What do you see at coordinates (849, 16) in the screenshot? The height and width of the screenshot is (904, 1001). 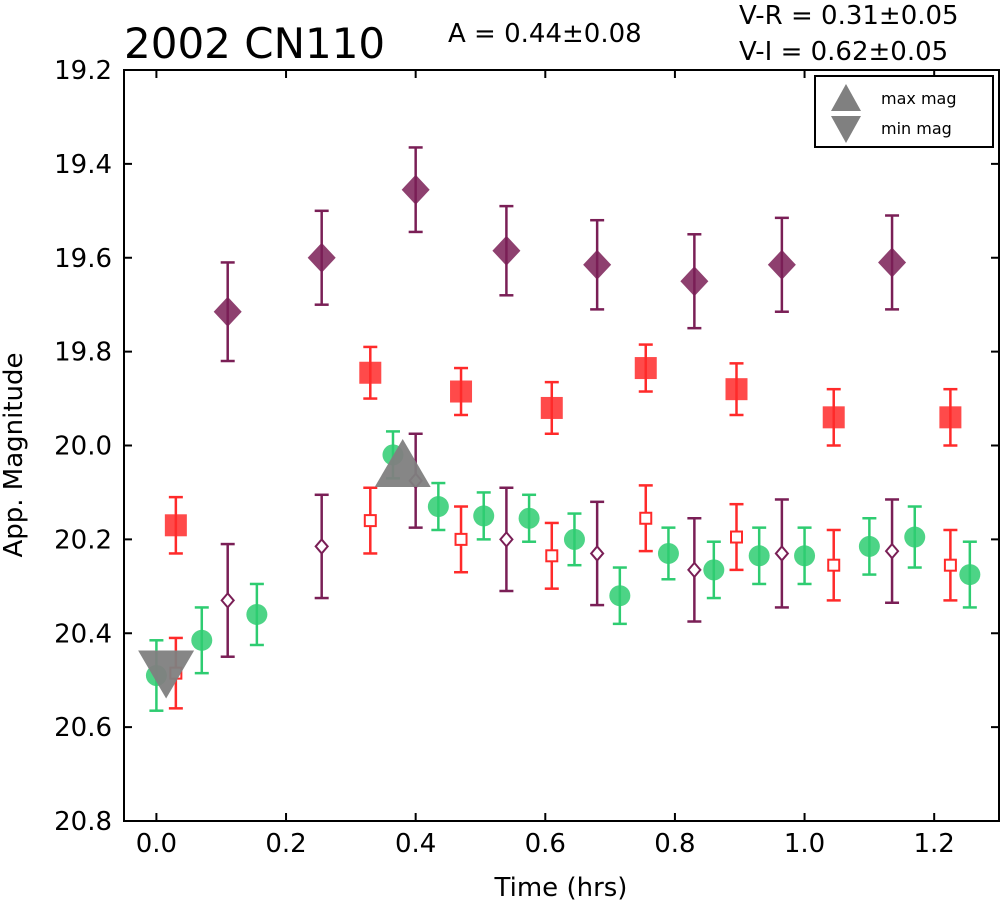 I see `v-r-annotation: V-R = 0.31±0.05` at bounding box center [849, 16].